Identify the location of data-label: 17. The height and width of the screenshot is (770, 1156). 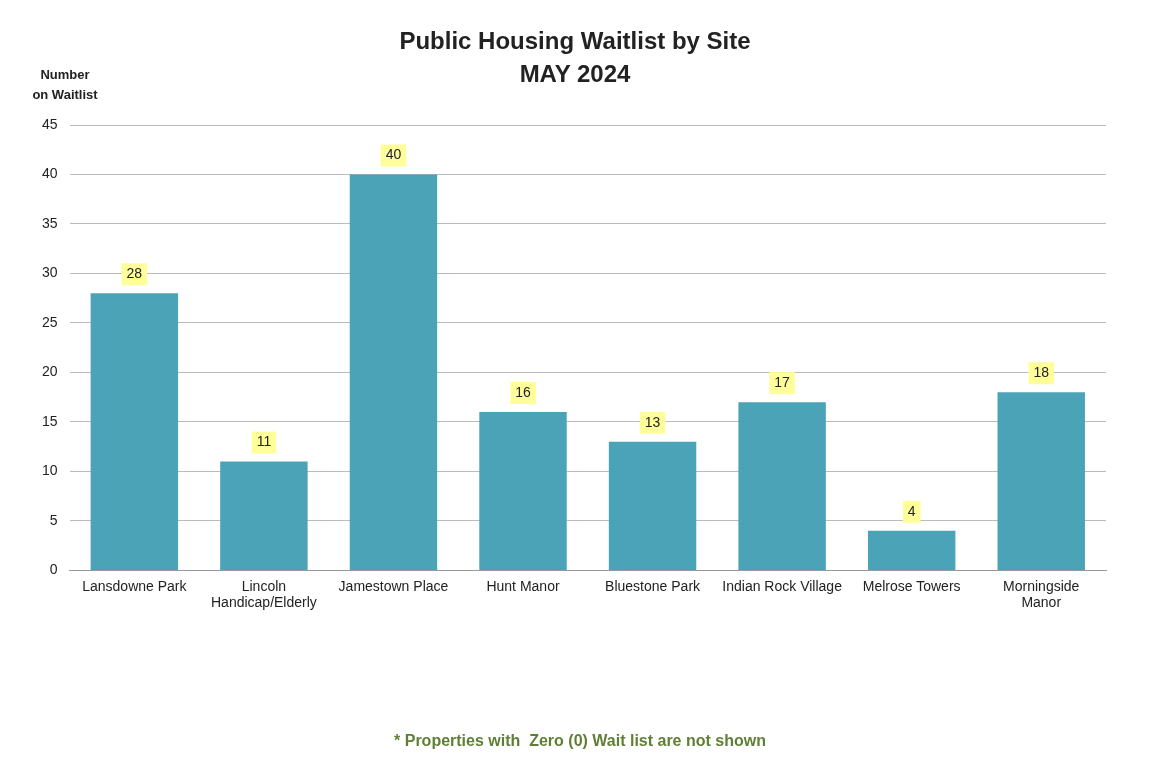
(782, 382).